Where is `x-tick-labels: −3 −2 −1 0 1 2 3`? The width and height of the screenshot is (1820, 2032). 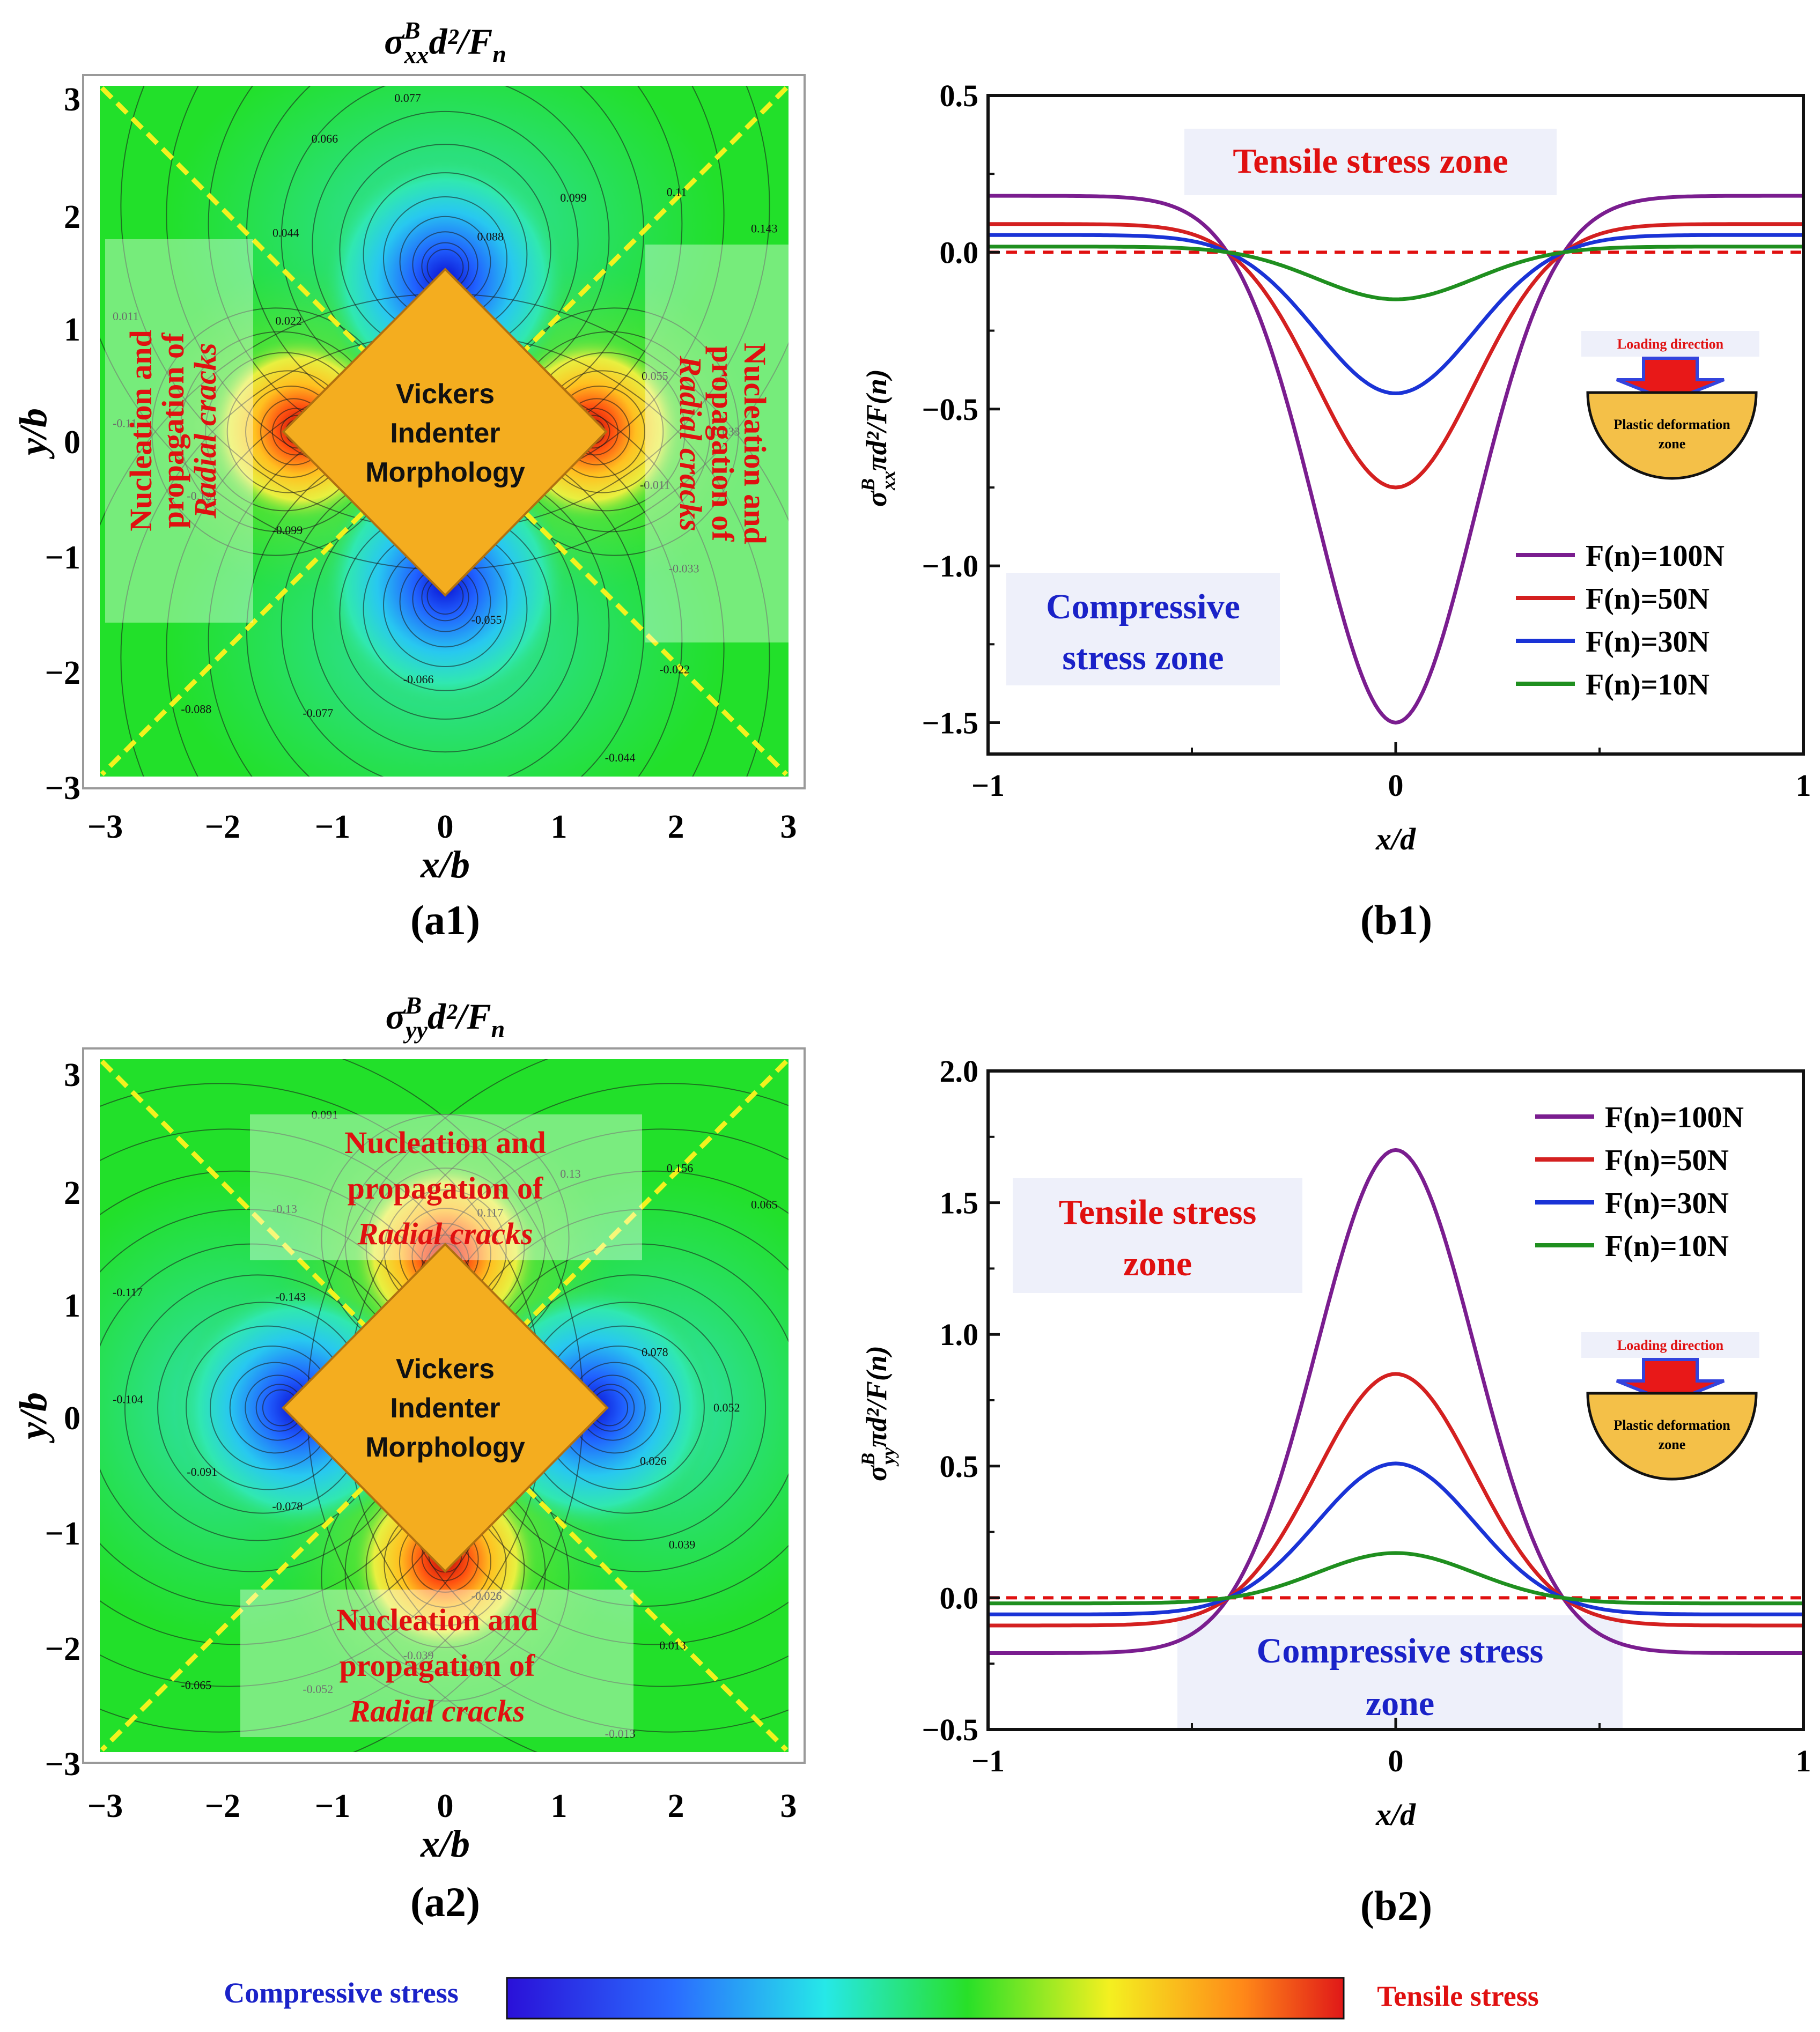
x-tick-labels: −3 −2 −1 0 1 2 3 is located at coordinates (442, 1806).